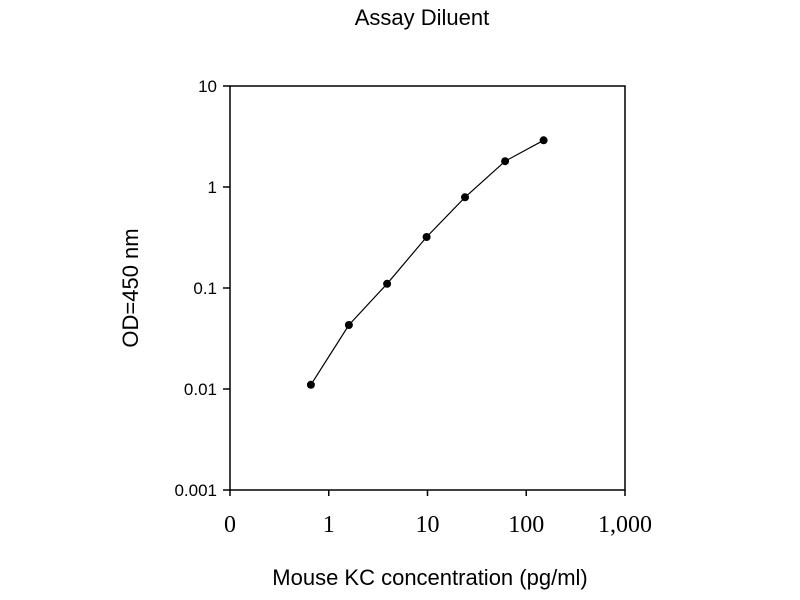  I want to click on y-tick-label: 1, so click(212, 187).